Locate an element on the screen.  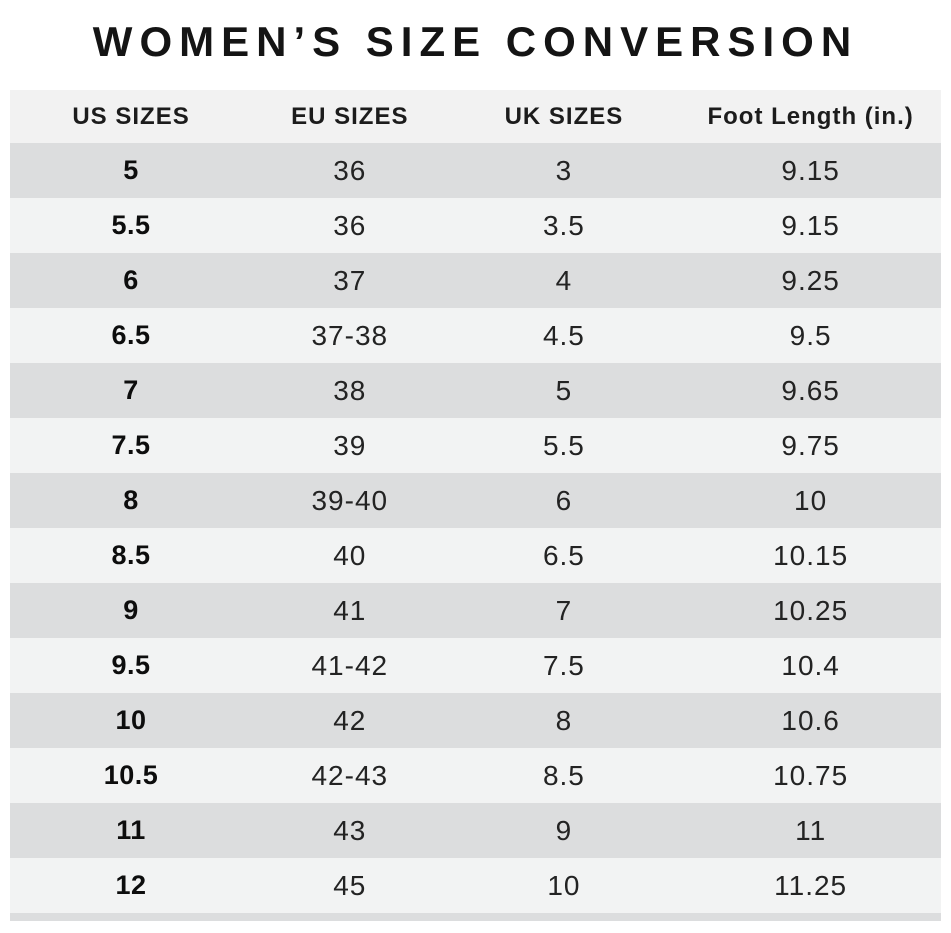
column-header-eu-sizes: EU SIZES is located at coordinates (350, 116).